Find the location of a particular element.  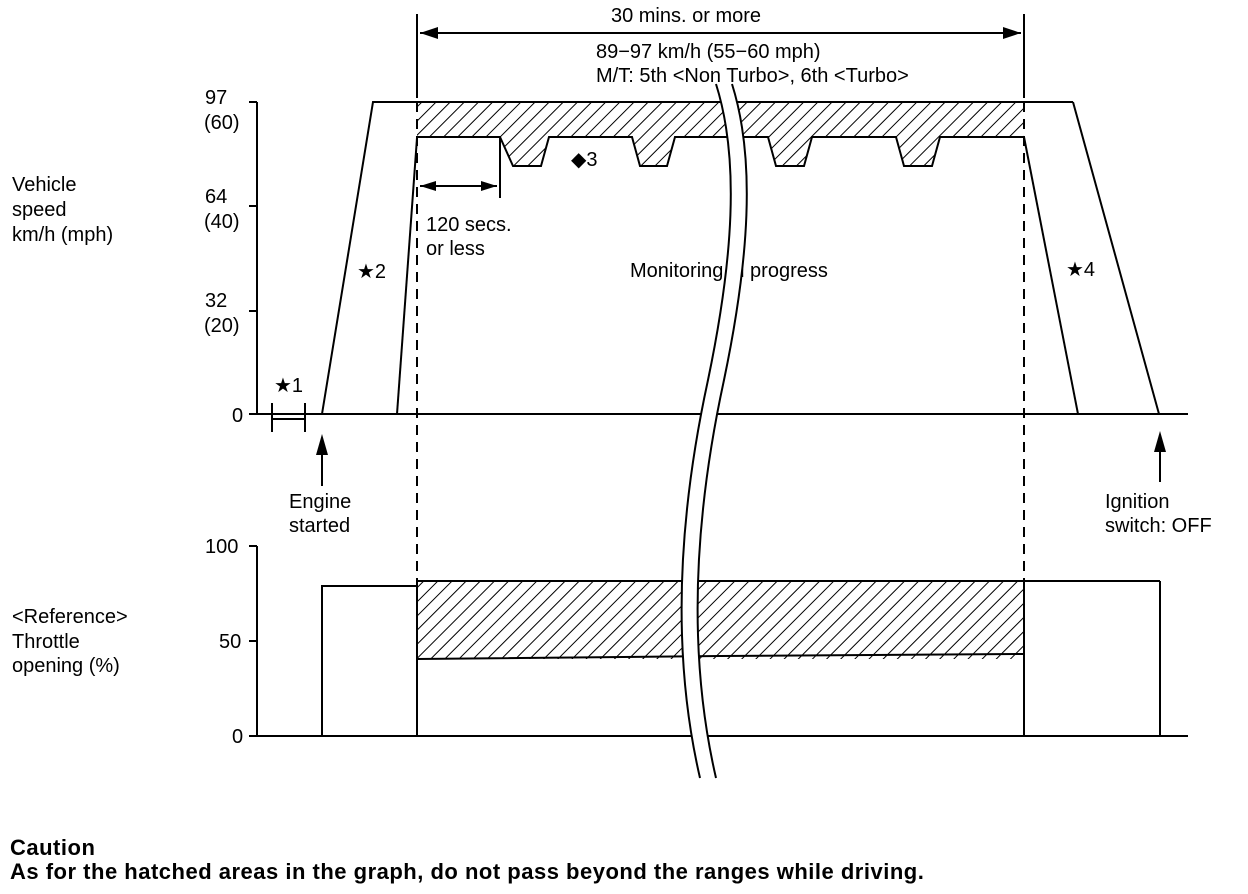

throttle-axis-label-line1: <Reference> is located at coordinates (70, 617).